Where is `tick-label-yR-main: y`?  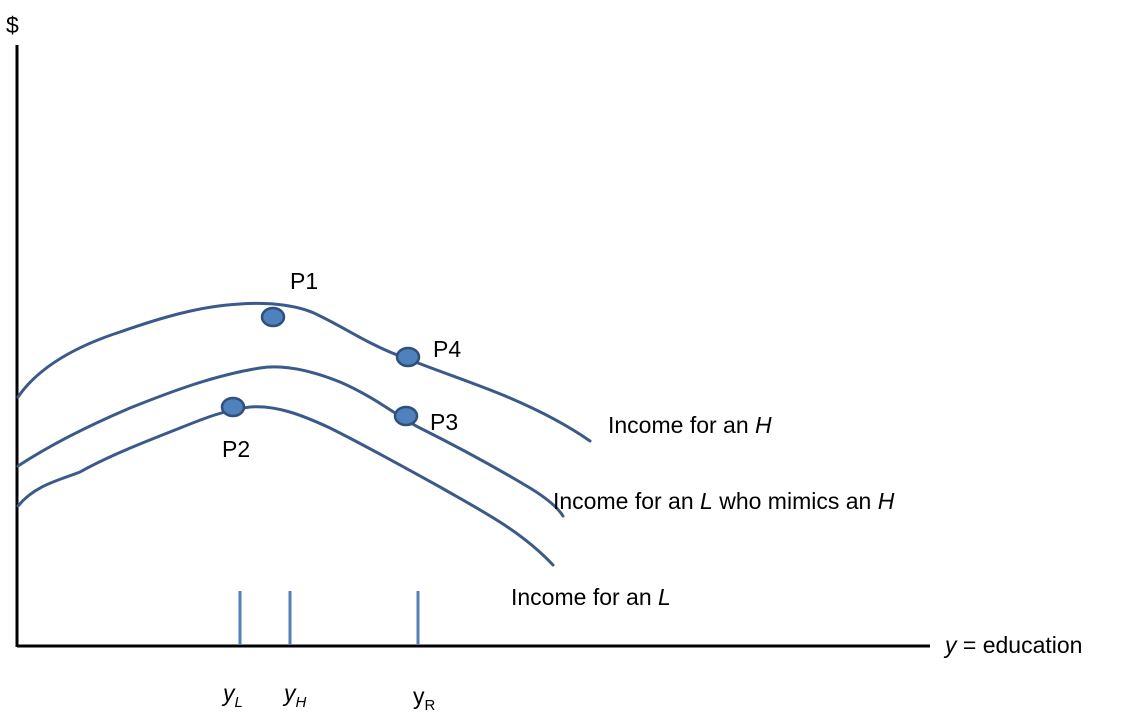
tick-label-yR-main: y is located at coordinates (419, 696).